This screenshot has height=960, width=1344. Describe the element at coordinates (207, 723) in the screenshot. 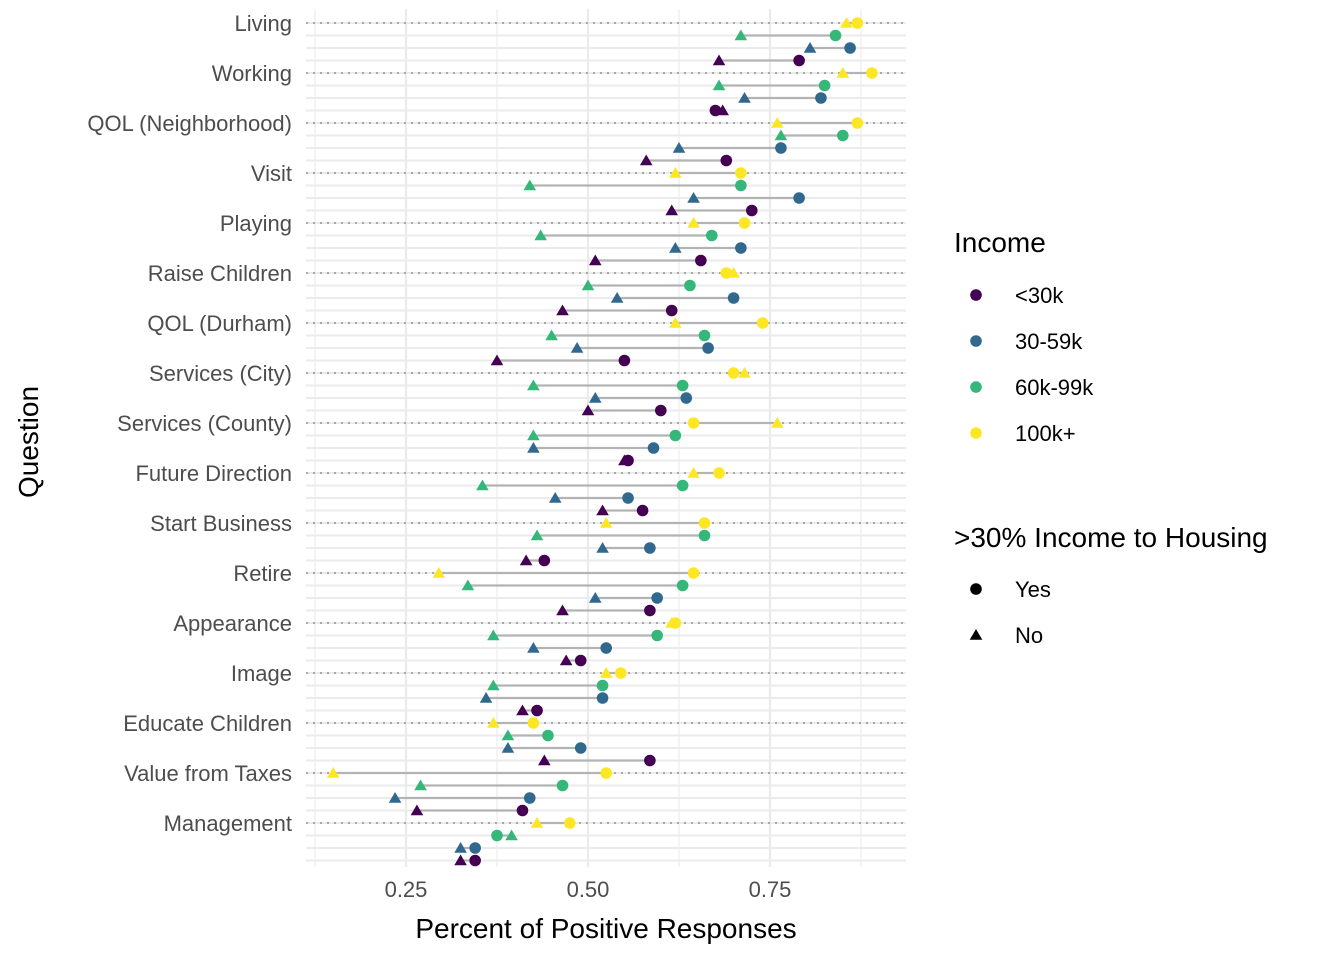

I see `y-tick-label: Educate Children` at that location.